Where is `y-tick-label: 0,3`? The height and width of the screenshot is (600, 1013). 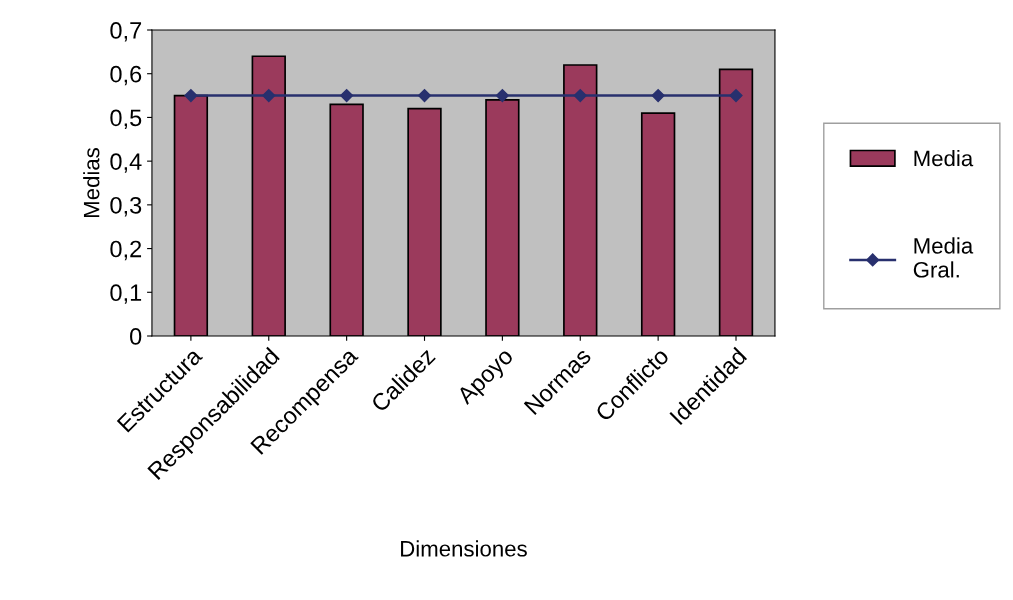 y-tick-label: 0,3 is located at coordinates (126, 206).